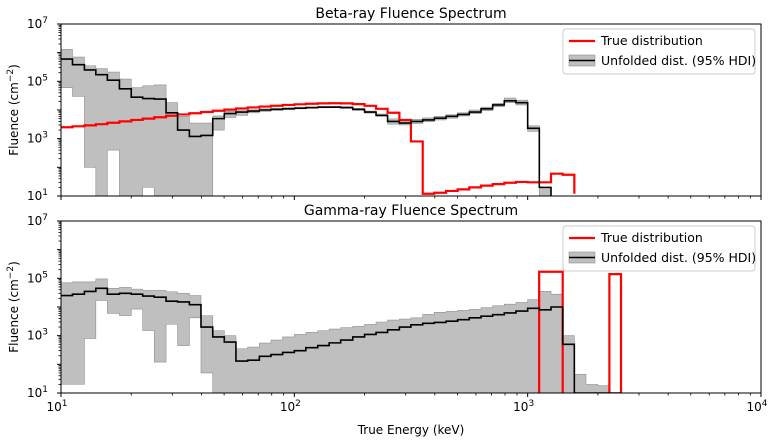  What do you see at coordinates (756, 406) in the screenshot?
I see `x-tick-label: 104` at bounding box center [756, 406].